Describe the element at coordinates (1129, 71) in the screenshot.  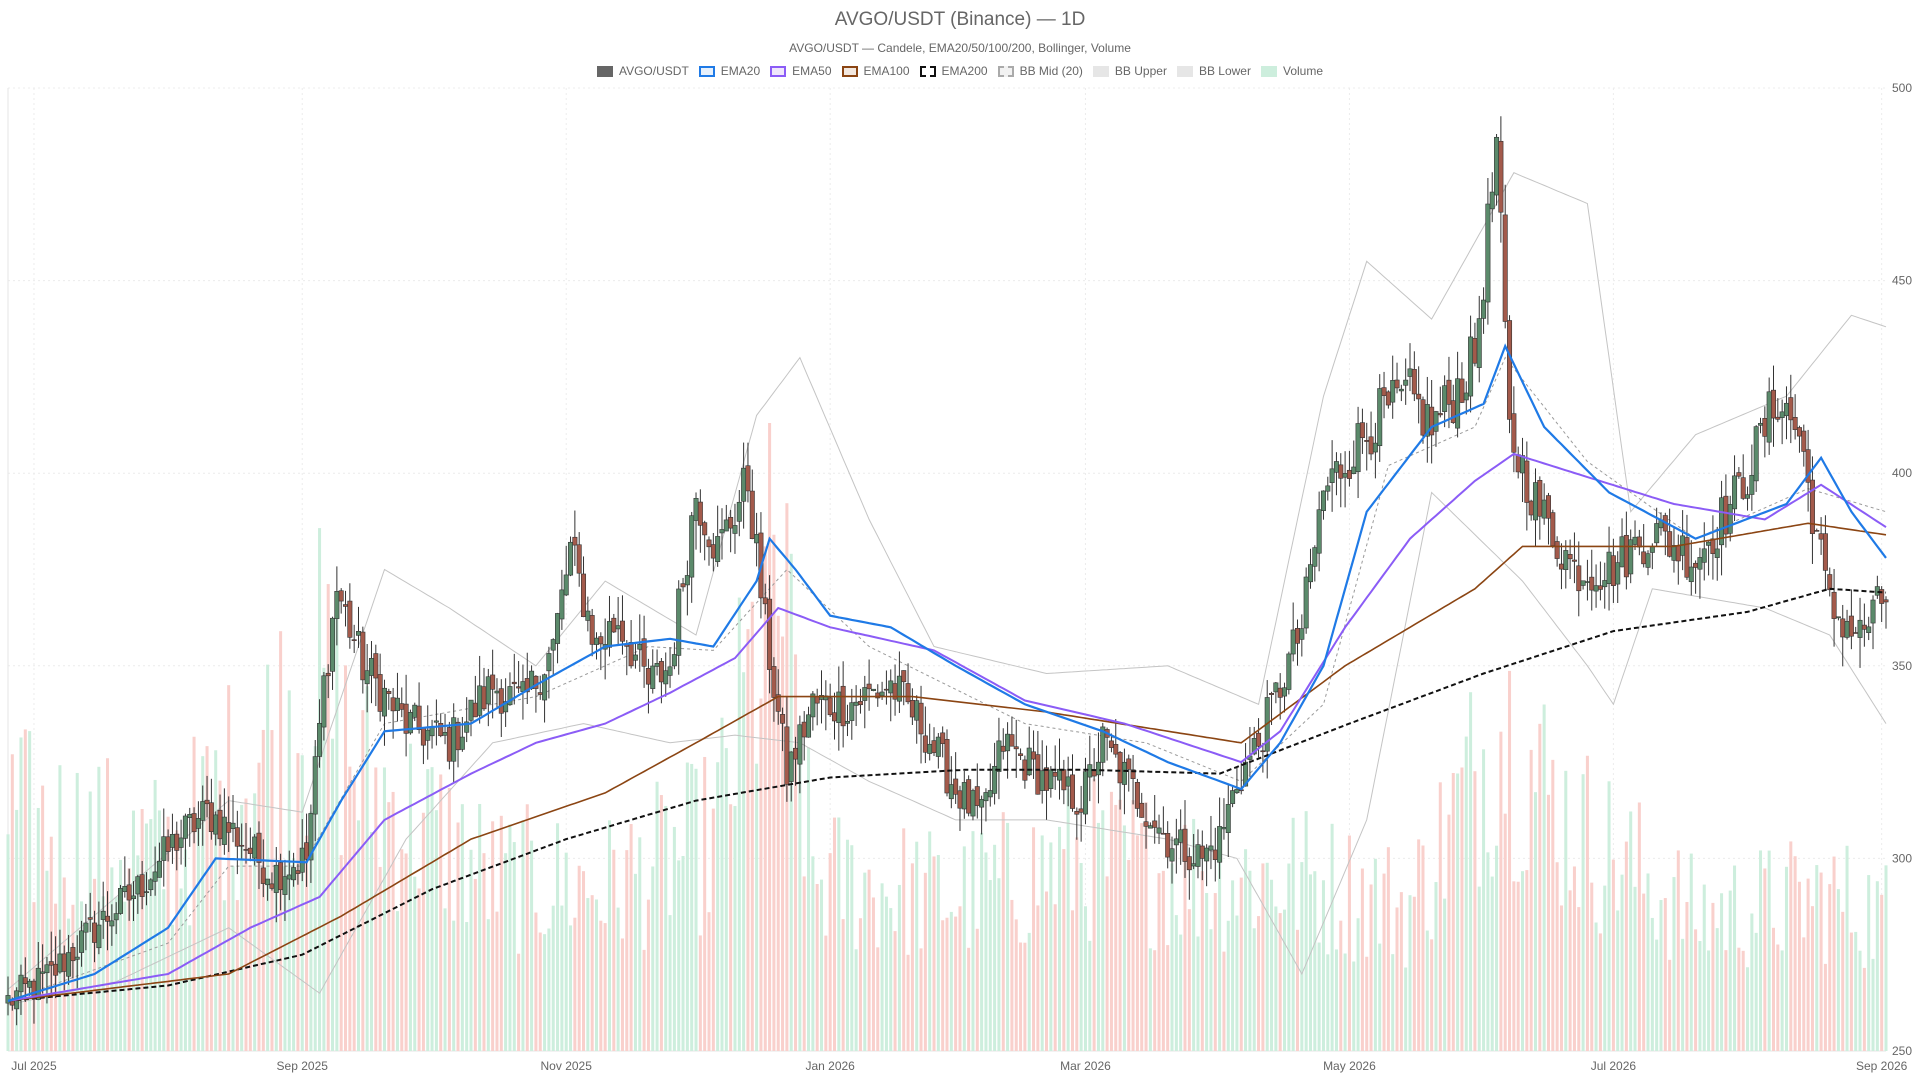
I see `legend-item-bb-upper: BB Upper` at that location.